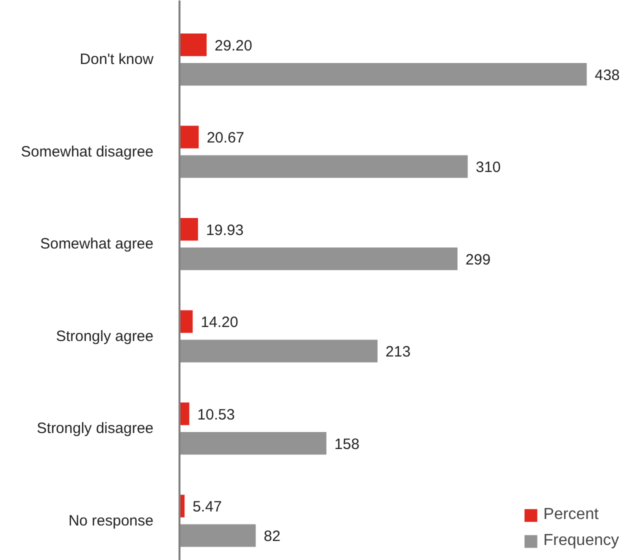 This screenshot has height=560, width=629. I want to click on y-tick-label: Strongly agree, so click(105, 336).